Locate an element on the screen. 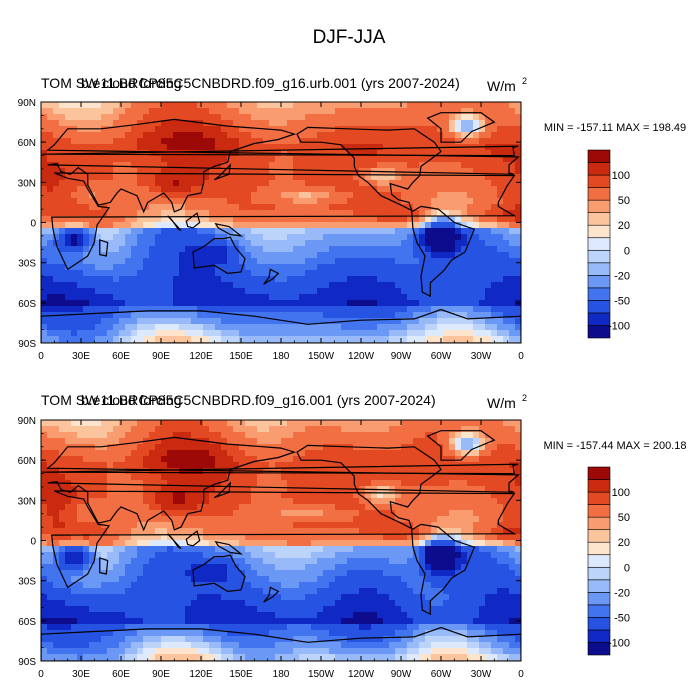 This screenshot has width=700, height=700. min-max-stats: MIN = -157.44 MAX = 200.18 is located at coordinates (614, 446).